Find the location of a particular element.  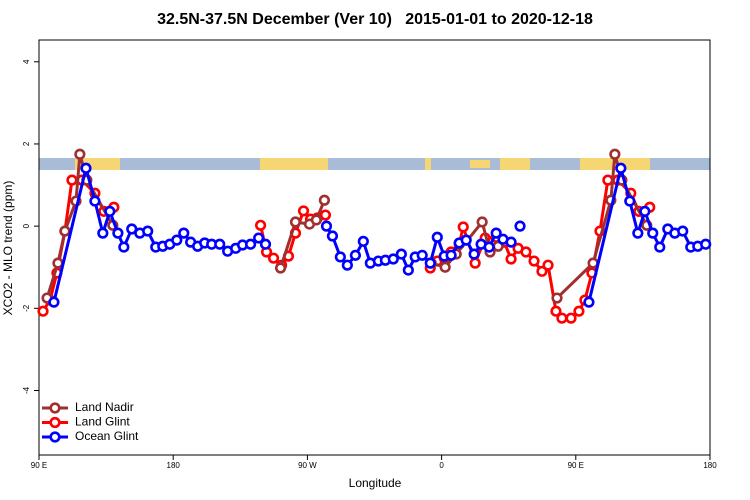

legend-label: Land Nadir is located at coordinates (104, 407).